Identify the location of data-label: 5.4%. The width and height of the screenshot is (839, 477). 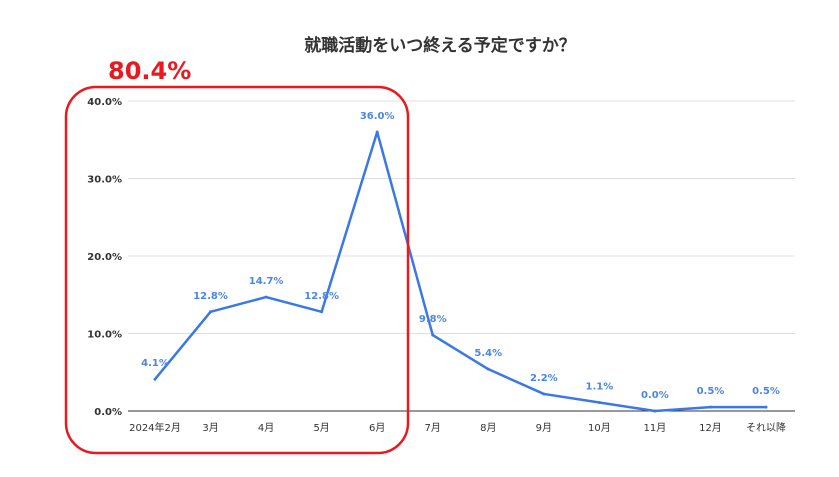
(488, 353).